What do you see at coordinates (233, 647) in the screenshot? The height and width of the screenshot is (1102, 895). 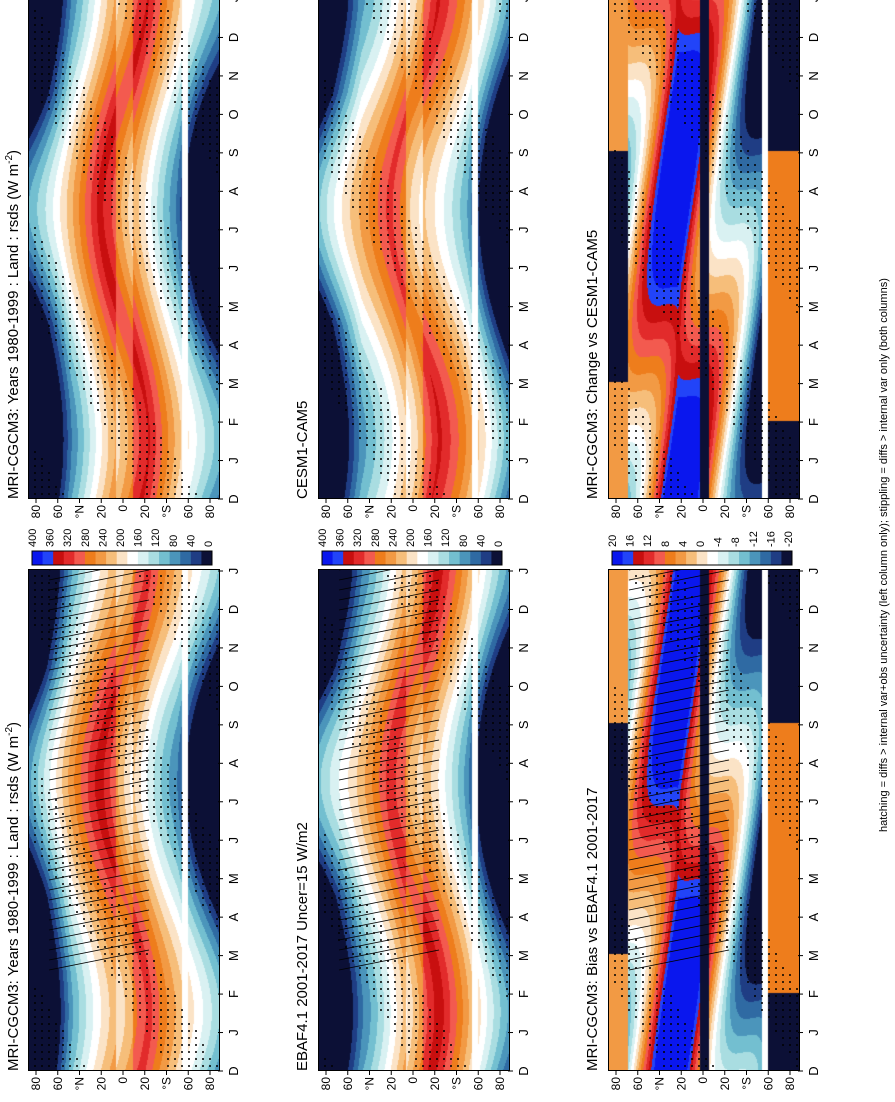 I see `month-tick-label: N` at bounding box center [233, 647].